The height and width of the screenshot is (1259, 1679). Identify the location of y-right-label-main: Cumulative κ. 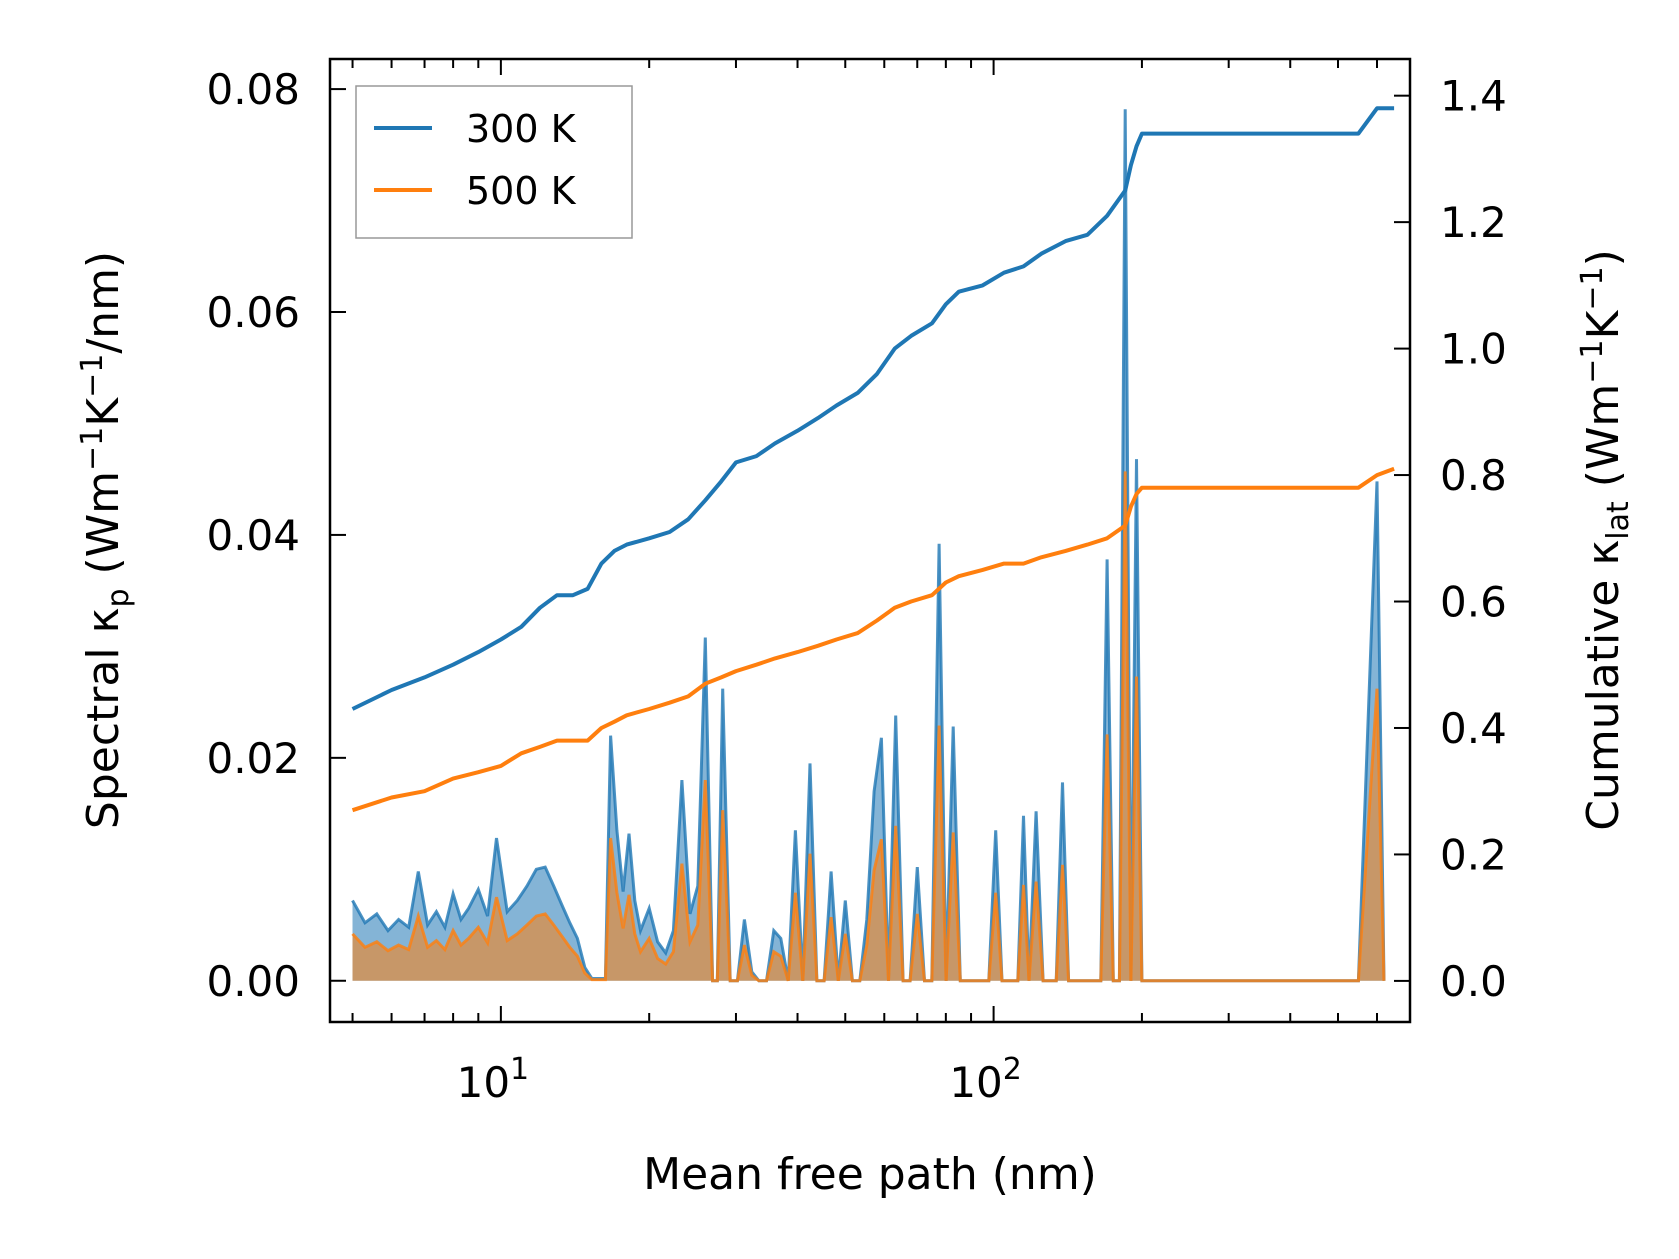
(1603, 685).